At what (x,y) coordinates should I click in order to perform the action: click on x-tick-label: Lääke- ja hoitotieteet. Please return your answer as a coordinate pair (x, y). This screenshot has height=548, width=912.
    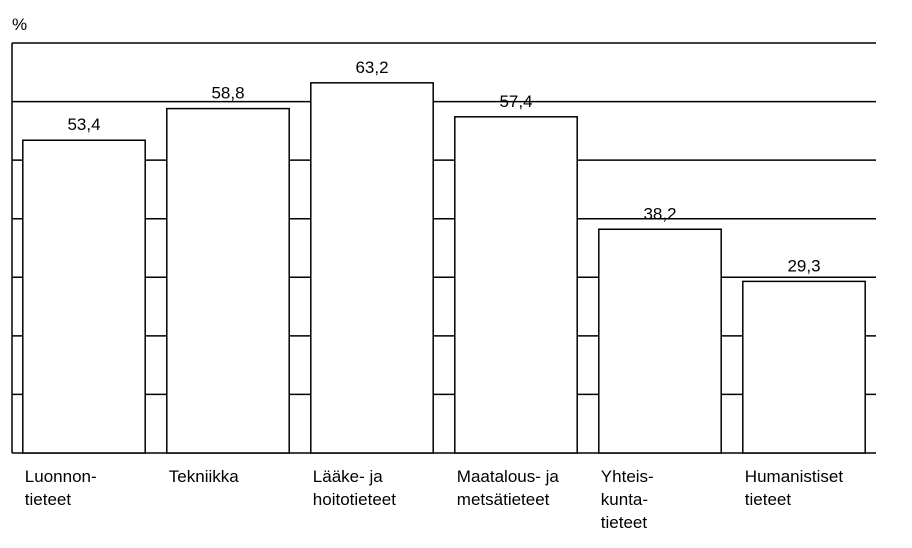
    Looking at the image, I should click on (354, 488).